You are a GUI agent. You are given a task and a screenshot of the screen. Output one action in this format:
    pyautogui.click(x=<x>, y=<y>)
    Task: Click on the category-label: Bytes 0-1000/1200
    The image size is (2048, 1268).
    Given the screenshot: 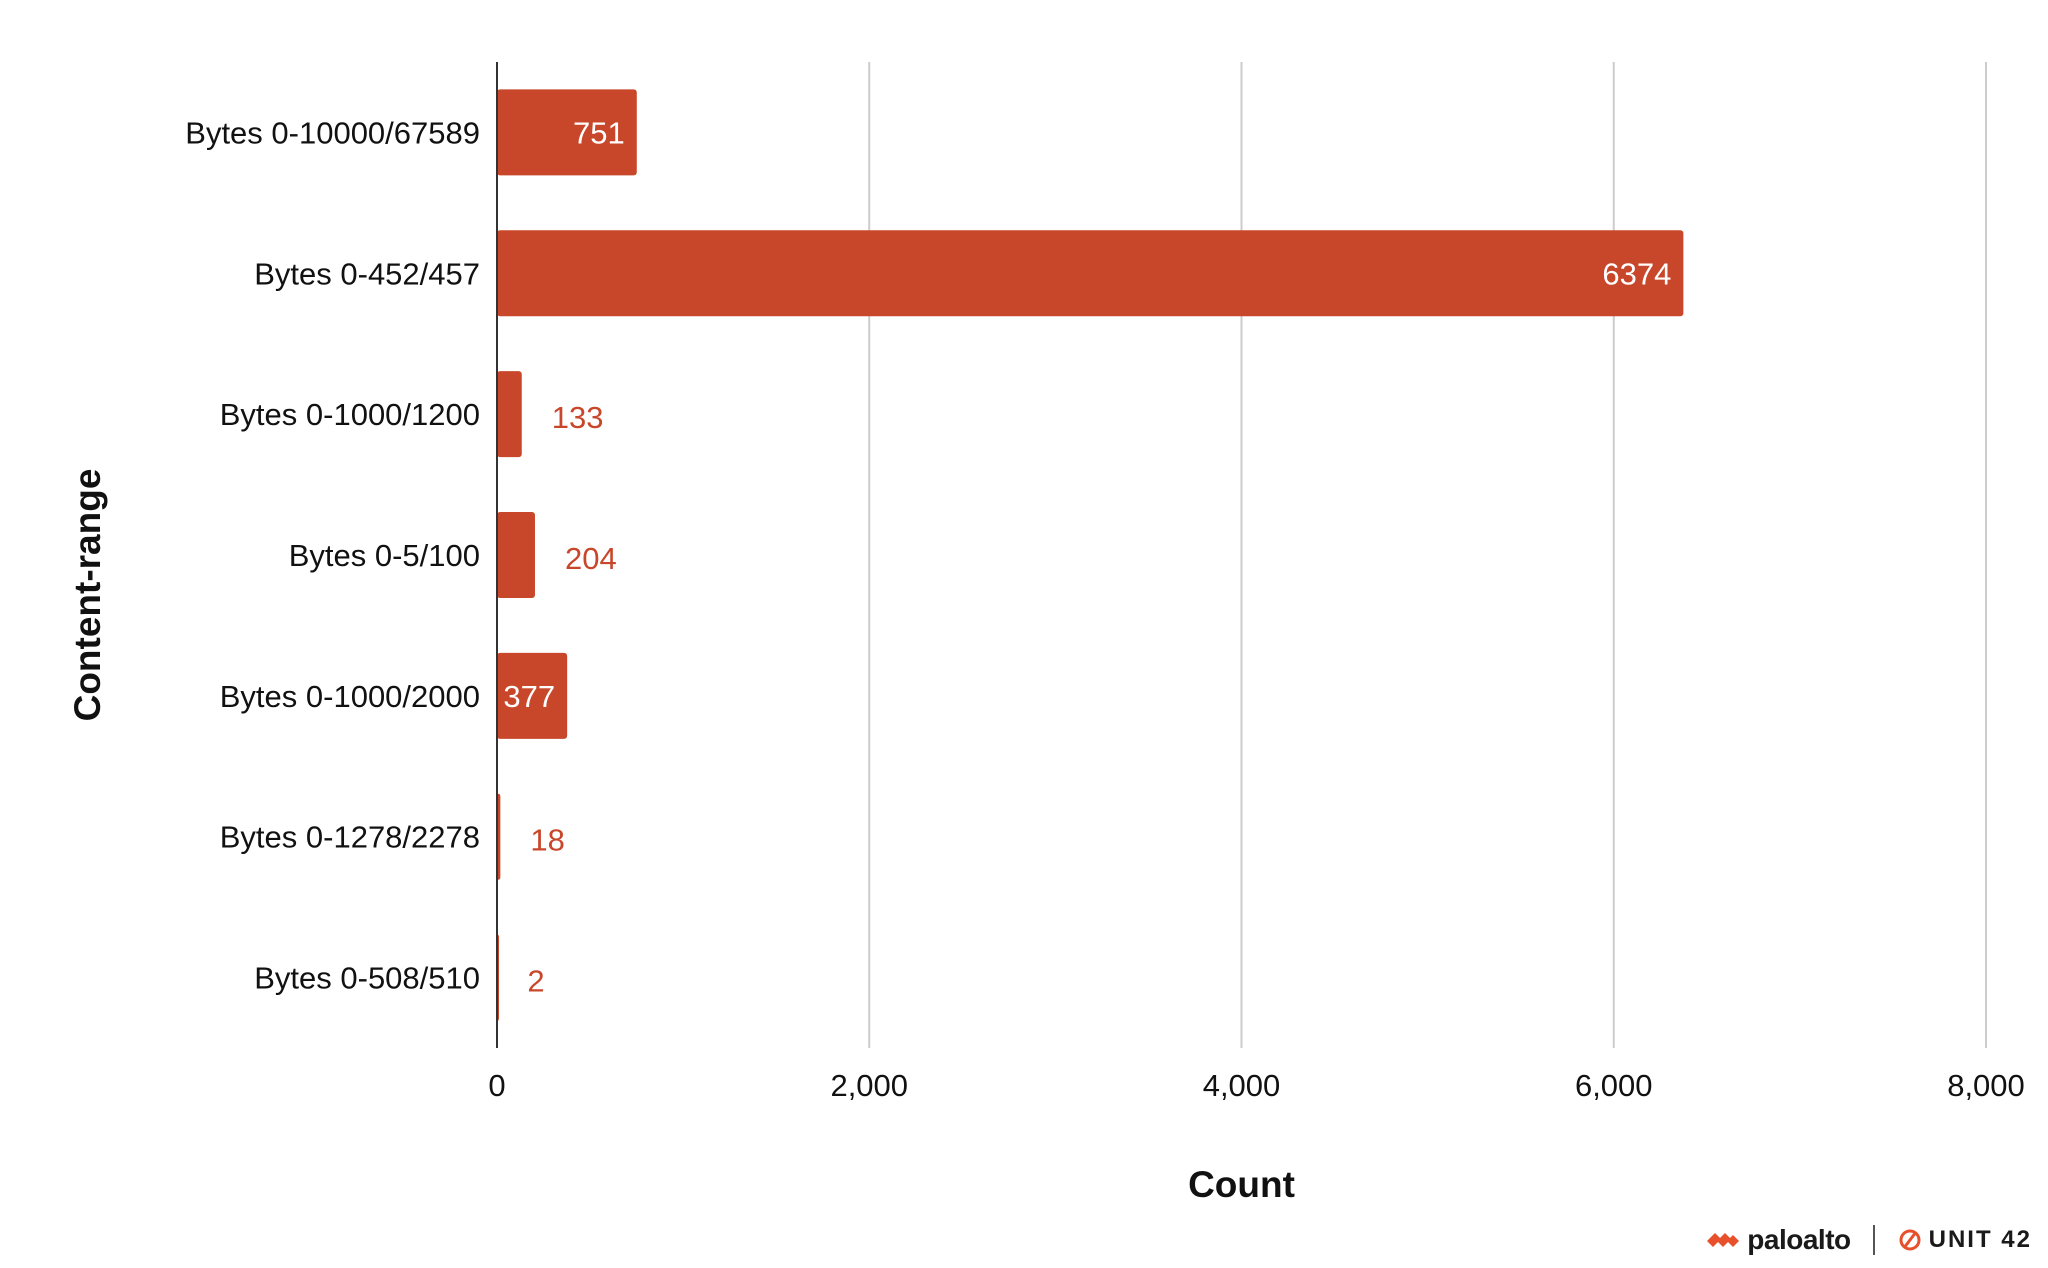 What is the action you would take?
    pyautogui.click(x=350, y=414)
    